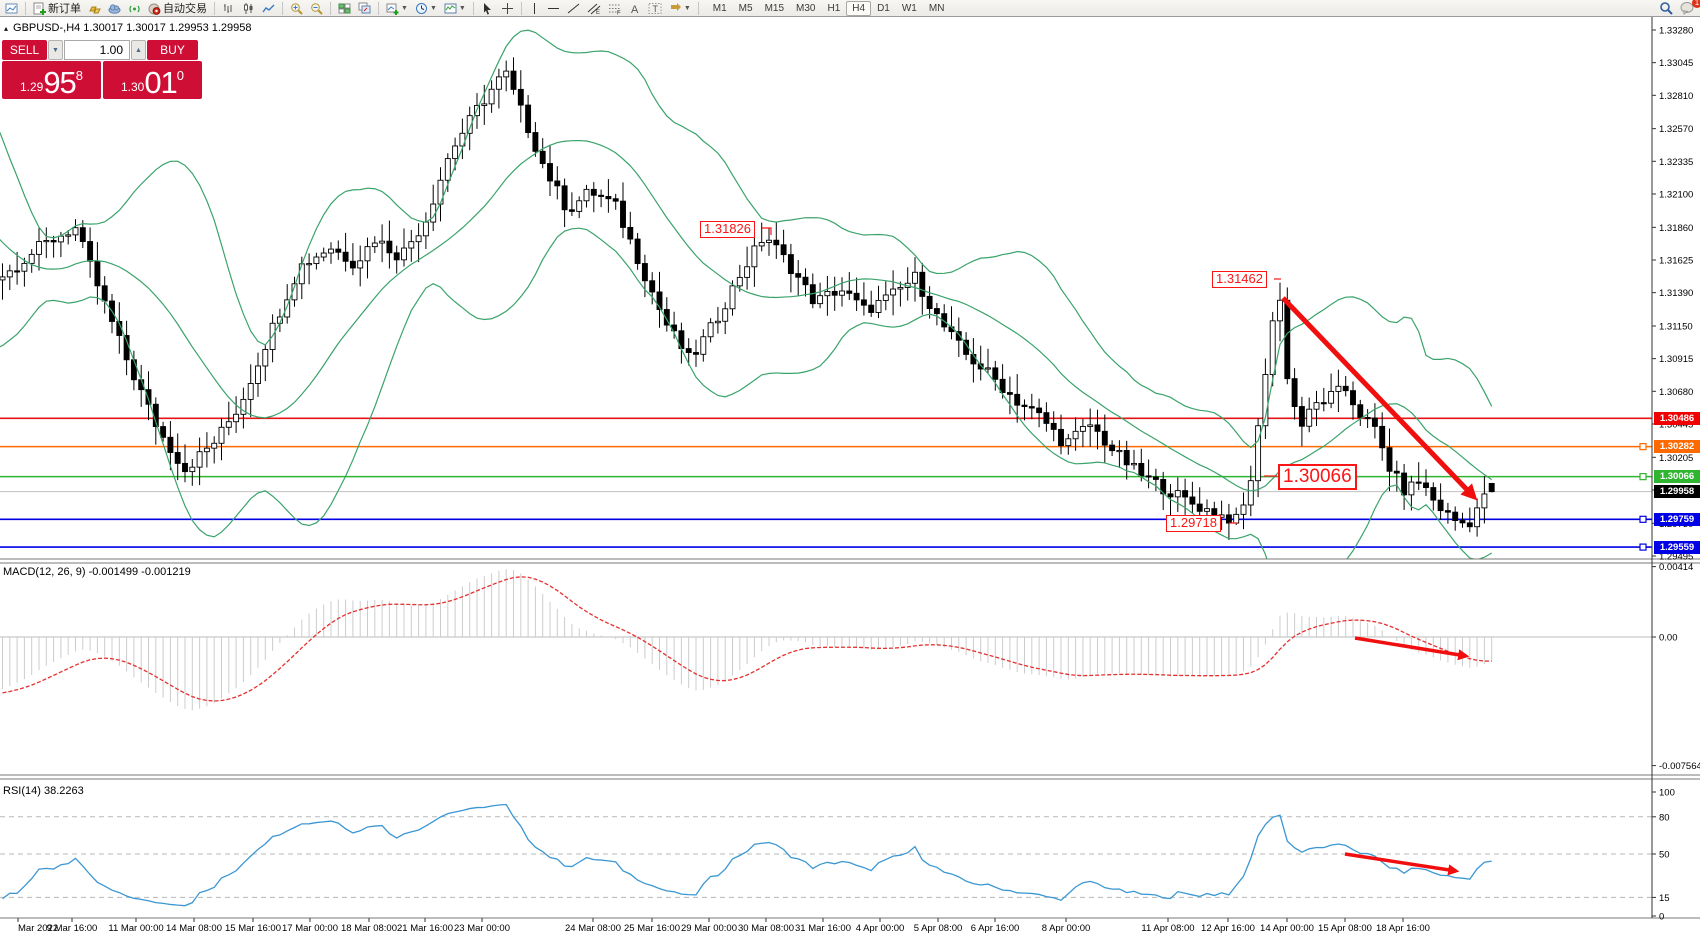  I want to click on search-icon, so click(1666, 8).